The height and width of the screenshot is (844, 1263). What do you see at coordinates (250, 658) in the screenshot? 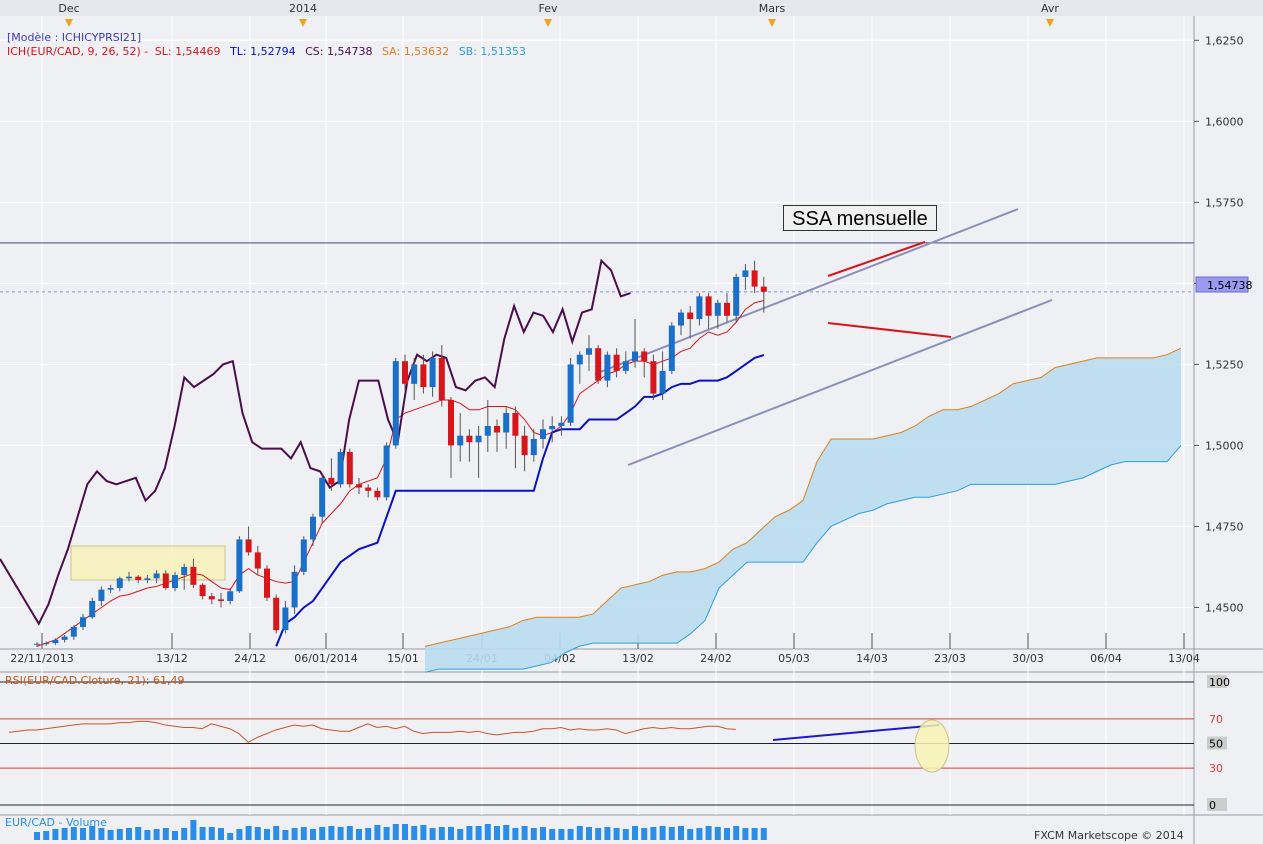
I see `x-tick-label: 24/12` at bounding box center [250, 658].